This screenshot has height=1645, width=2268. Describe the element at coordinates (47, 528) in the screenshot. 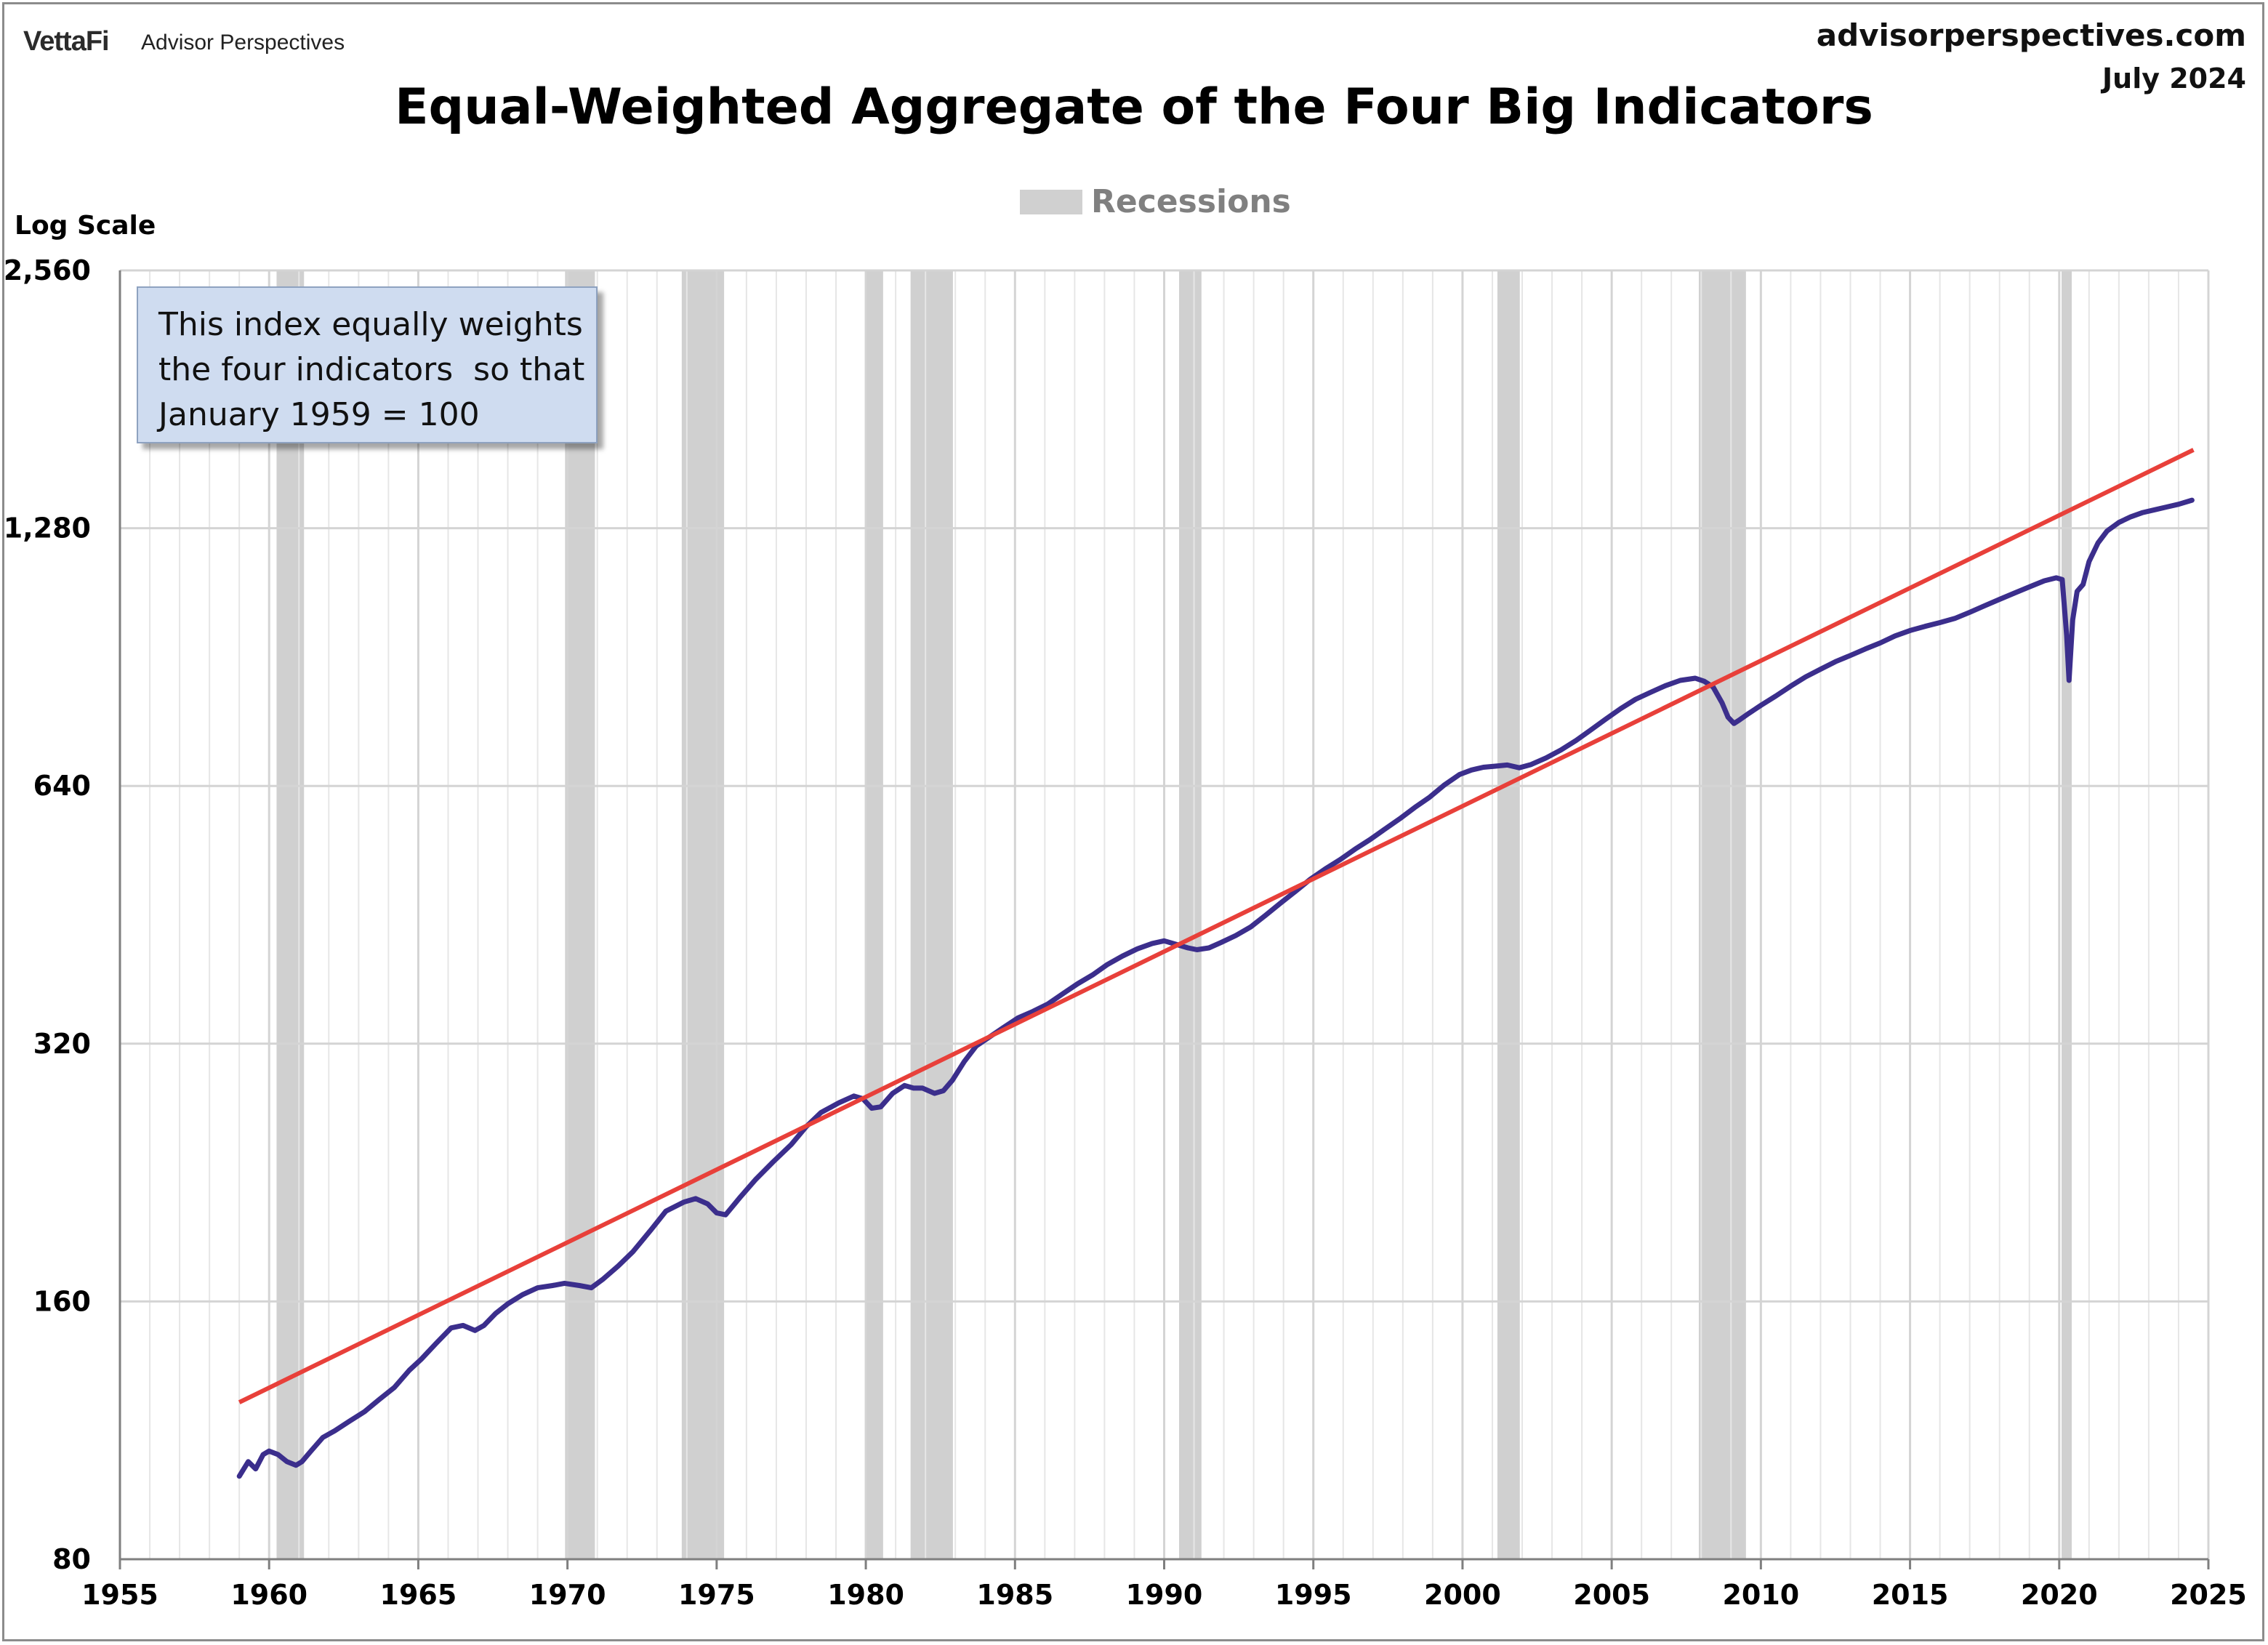

I see `y-tick-label: 1,280` at that location.